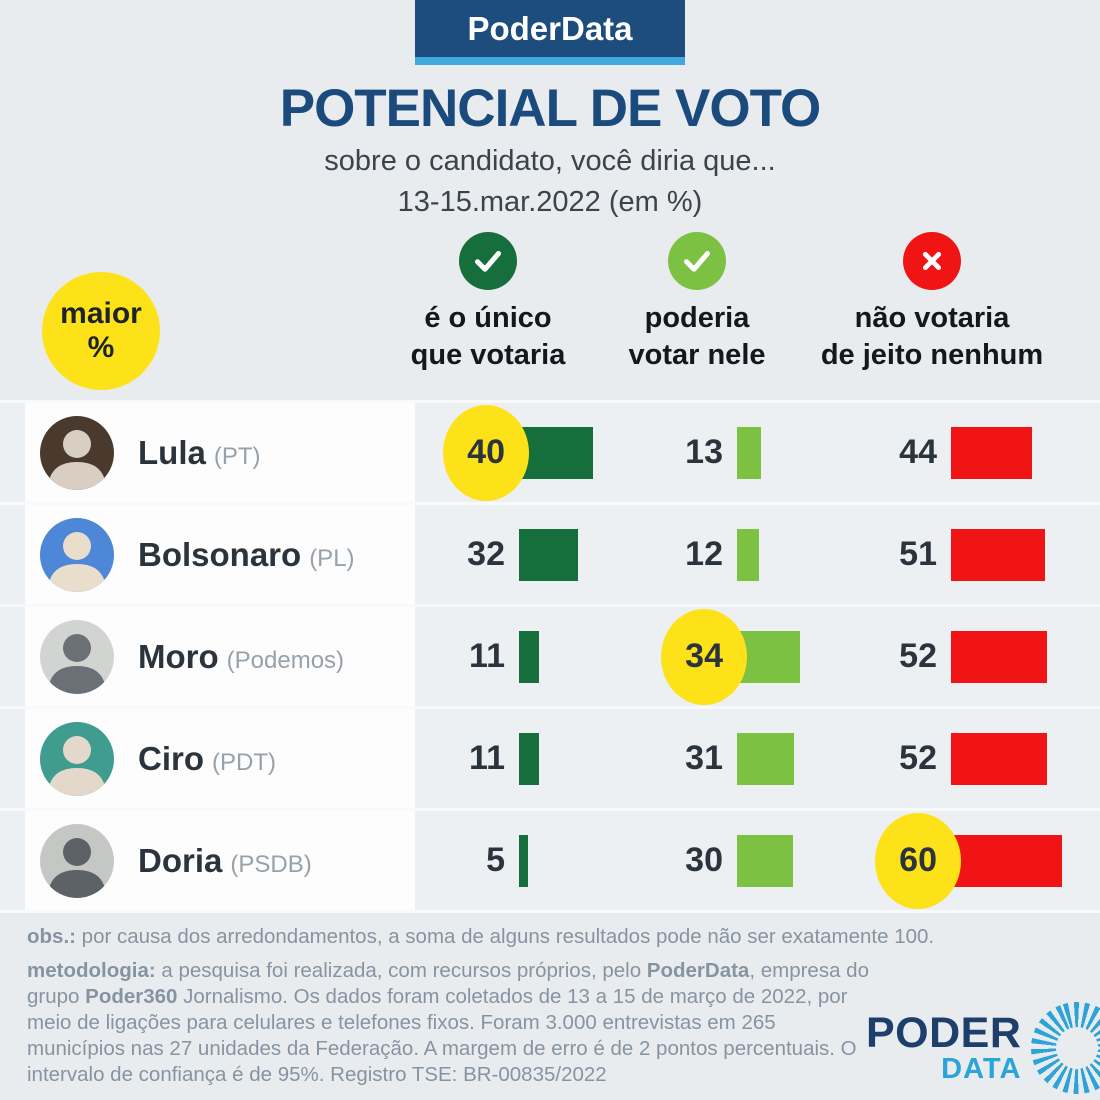  What do you see at coordinates (244, 762) in the screenshot?
I see `candidate-party: (PDT)` at bounding box center [244, 762].